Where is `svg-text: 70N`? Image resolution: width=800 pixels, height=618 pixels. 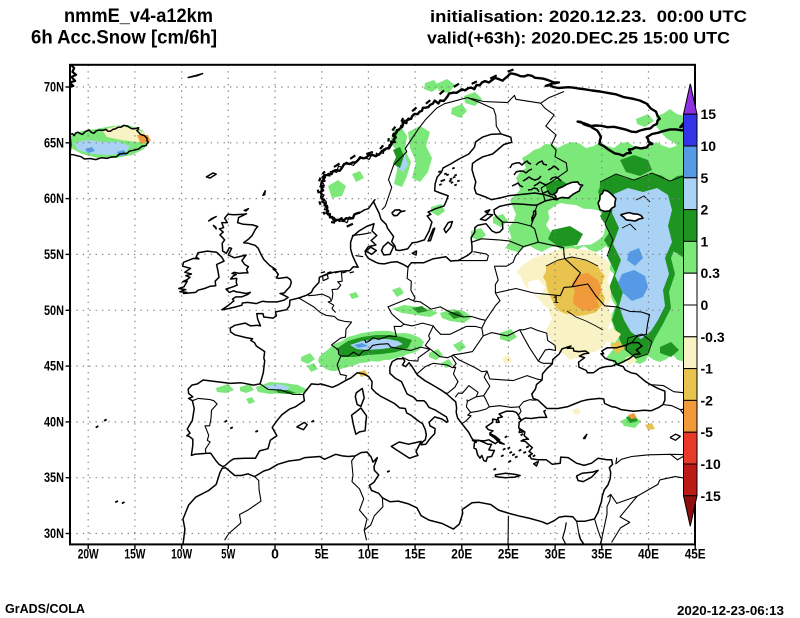
svg-text: 70N is located at coordinates (54, 87).